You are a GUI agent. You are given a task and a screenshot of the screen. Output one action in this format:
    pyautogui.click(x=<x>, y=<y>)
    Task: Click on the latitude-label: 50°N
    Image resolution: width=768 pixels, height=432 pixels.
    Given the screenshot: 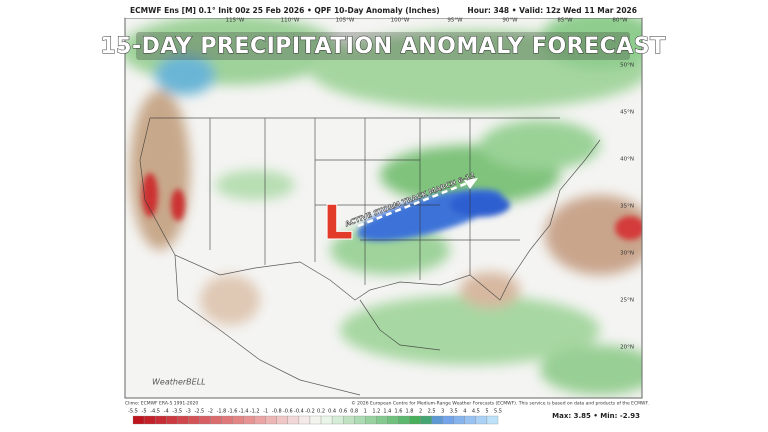 What is the action you would take?
    pyautogui.click(x=627, y=66)
    